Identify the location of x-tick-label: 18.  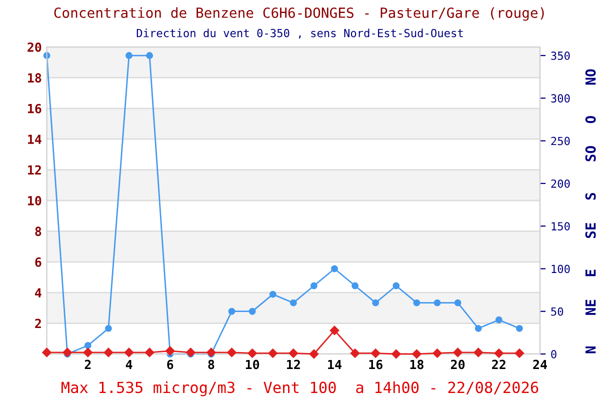
(417, 365).